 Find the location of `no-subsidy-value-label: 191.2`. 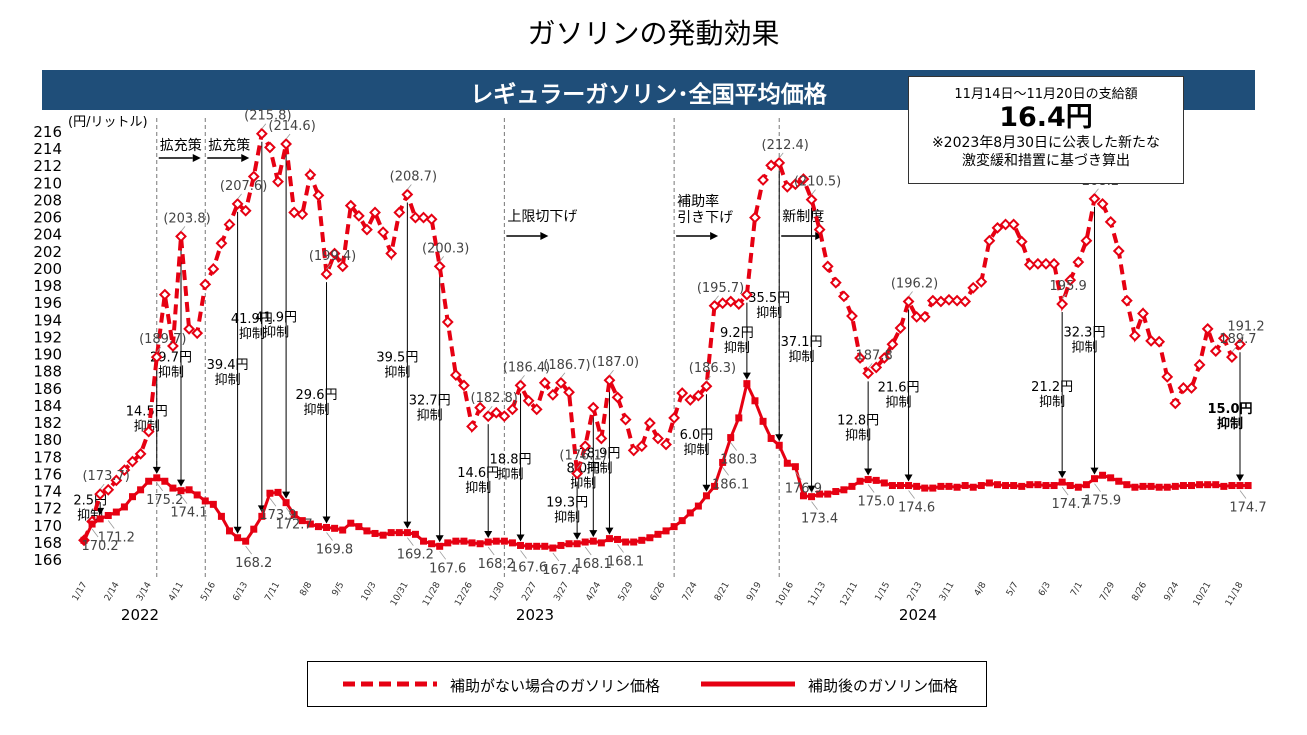

no-subsidy-value-label: 191.2 is located at coordinates (1245, 326).